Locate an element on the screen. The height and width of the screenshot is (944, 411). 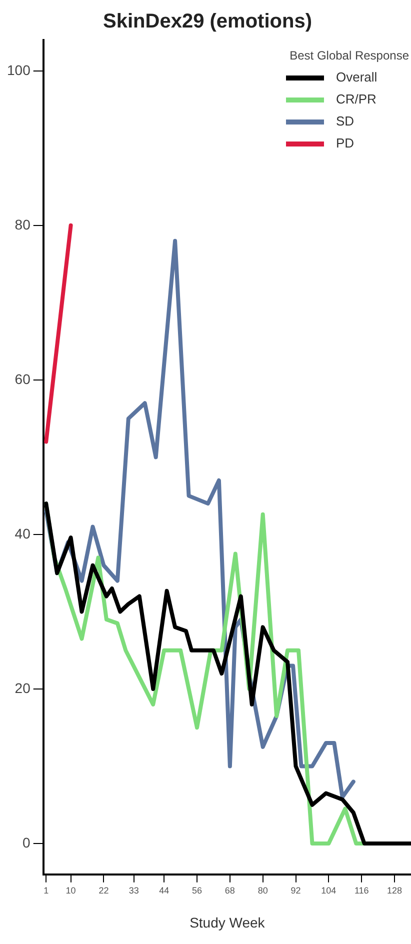
x-tick-label: 128 is located at coordinates (394, 890).